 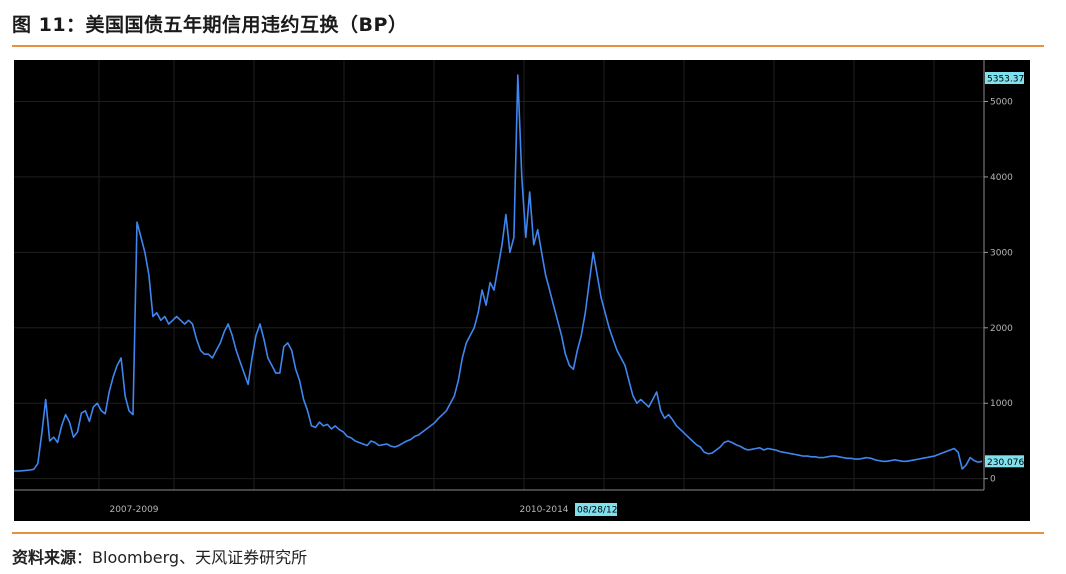 I want to click on source-text: Bloomberg、天风证券研究所, so click(x=200, y=557).